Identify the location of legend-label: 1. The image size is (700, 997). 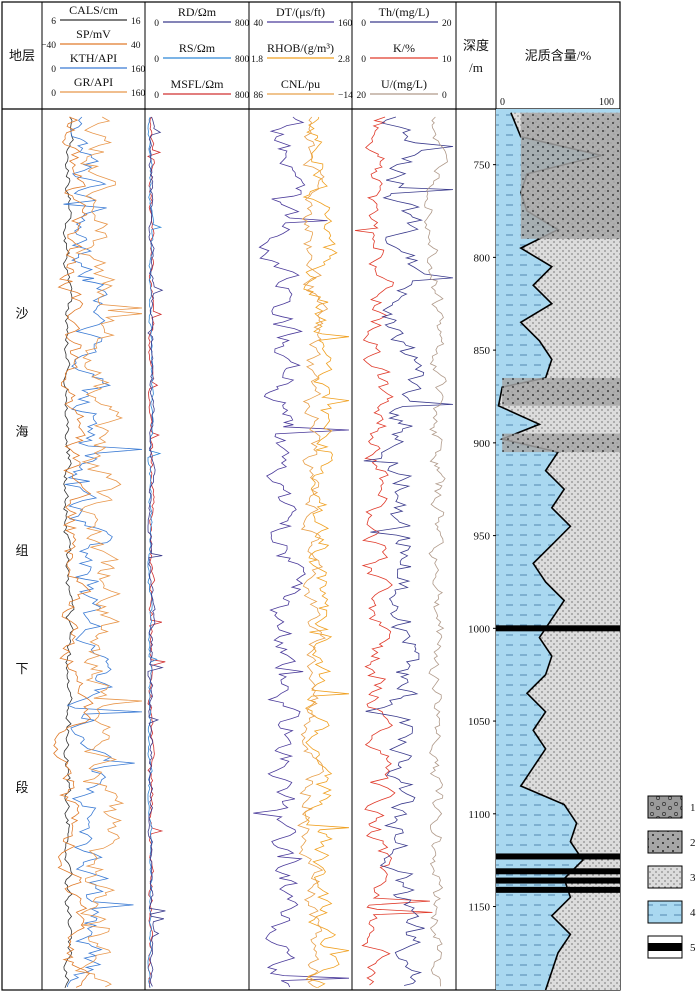
(693, 808).